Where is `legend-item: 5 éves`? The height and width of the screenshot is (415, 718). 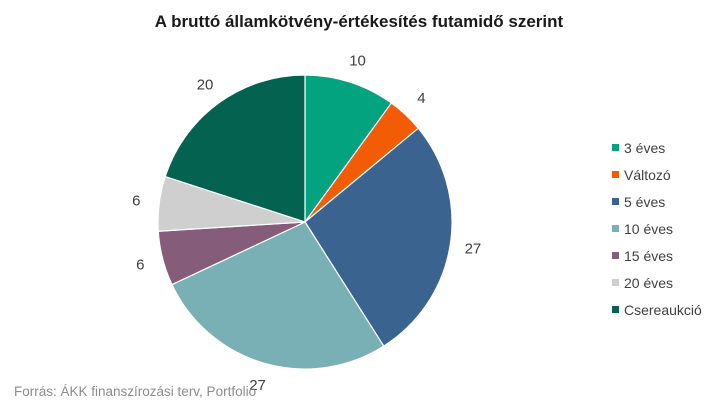
legend-item: 5 éves is located at coordinates (657, 201).